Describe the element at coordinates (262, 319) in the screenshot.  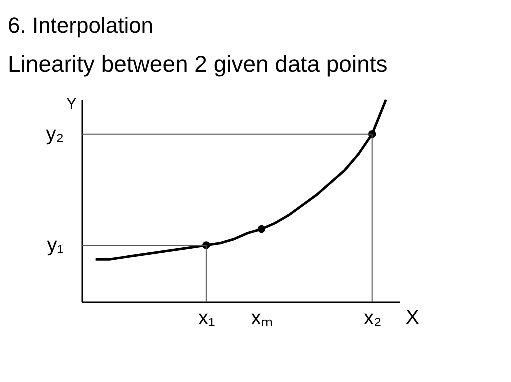
I see `x-tick-label: xₘ` at that location.